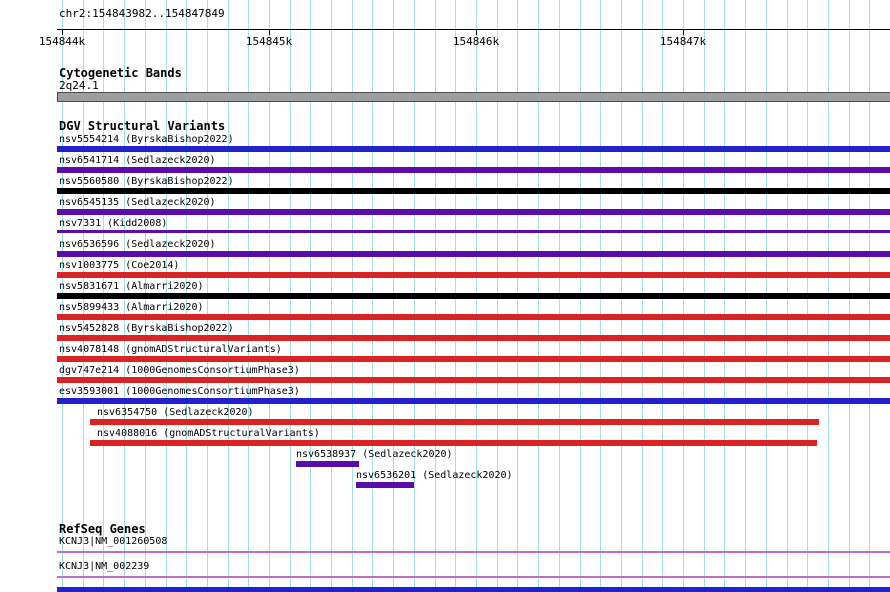 This screenshot has width=890, height=592. Describe the element at coordinates (445, 270) in the screenshot. I see `variant-row: nsv1003775 (Coe2014)` at that location.